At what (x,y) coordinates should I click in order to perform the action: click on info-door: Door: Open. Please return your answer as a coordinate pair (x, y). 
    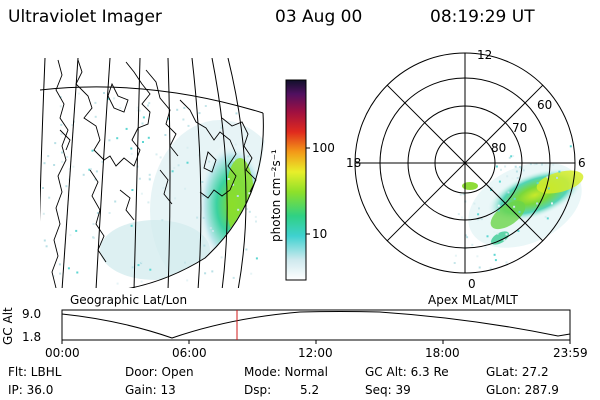
    Looking at the image, I should click on (159, 372).